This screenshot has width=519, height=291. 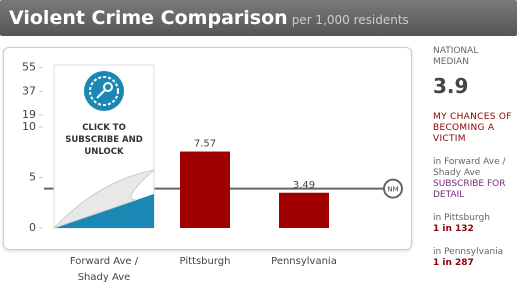 I want to click on y-tick-label: 55, so click(x=29, y=67).